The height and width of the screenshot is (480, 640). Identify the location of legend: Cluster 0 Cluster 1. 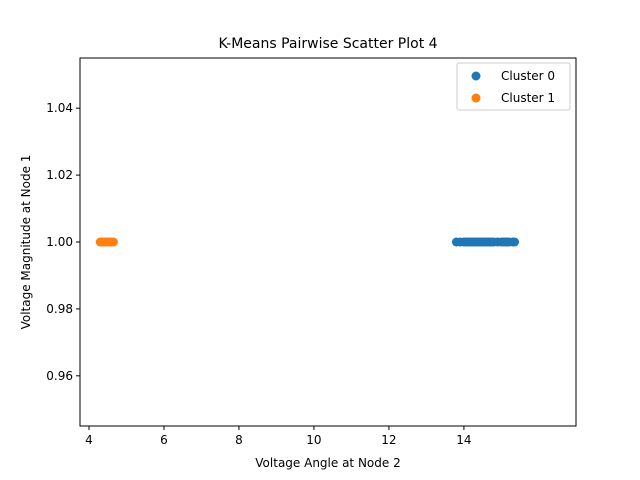
(513, 86).